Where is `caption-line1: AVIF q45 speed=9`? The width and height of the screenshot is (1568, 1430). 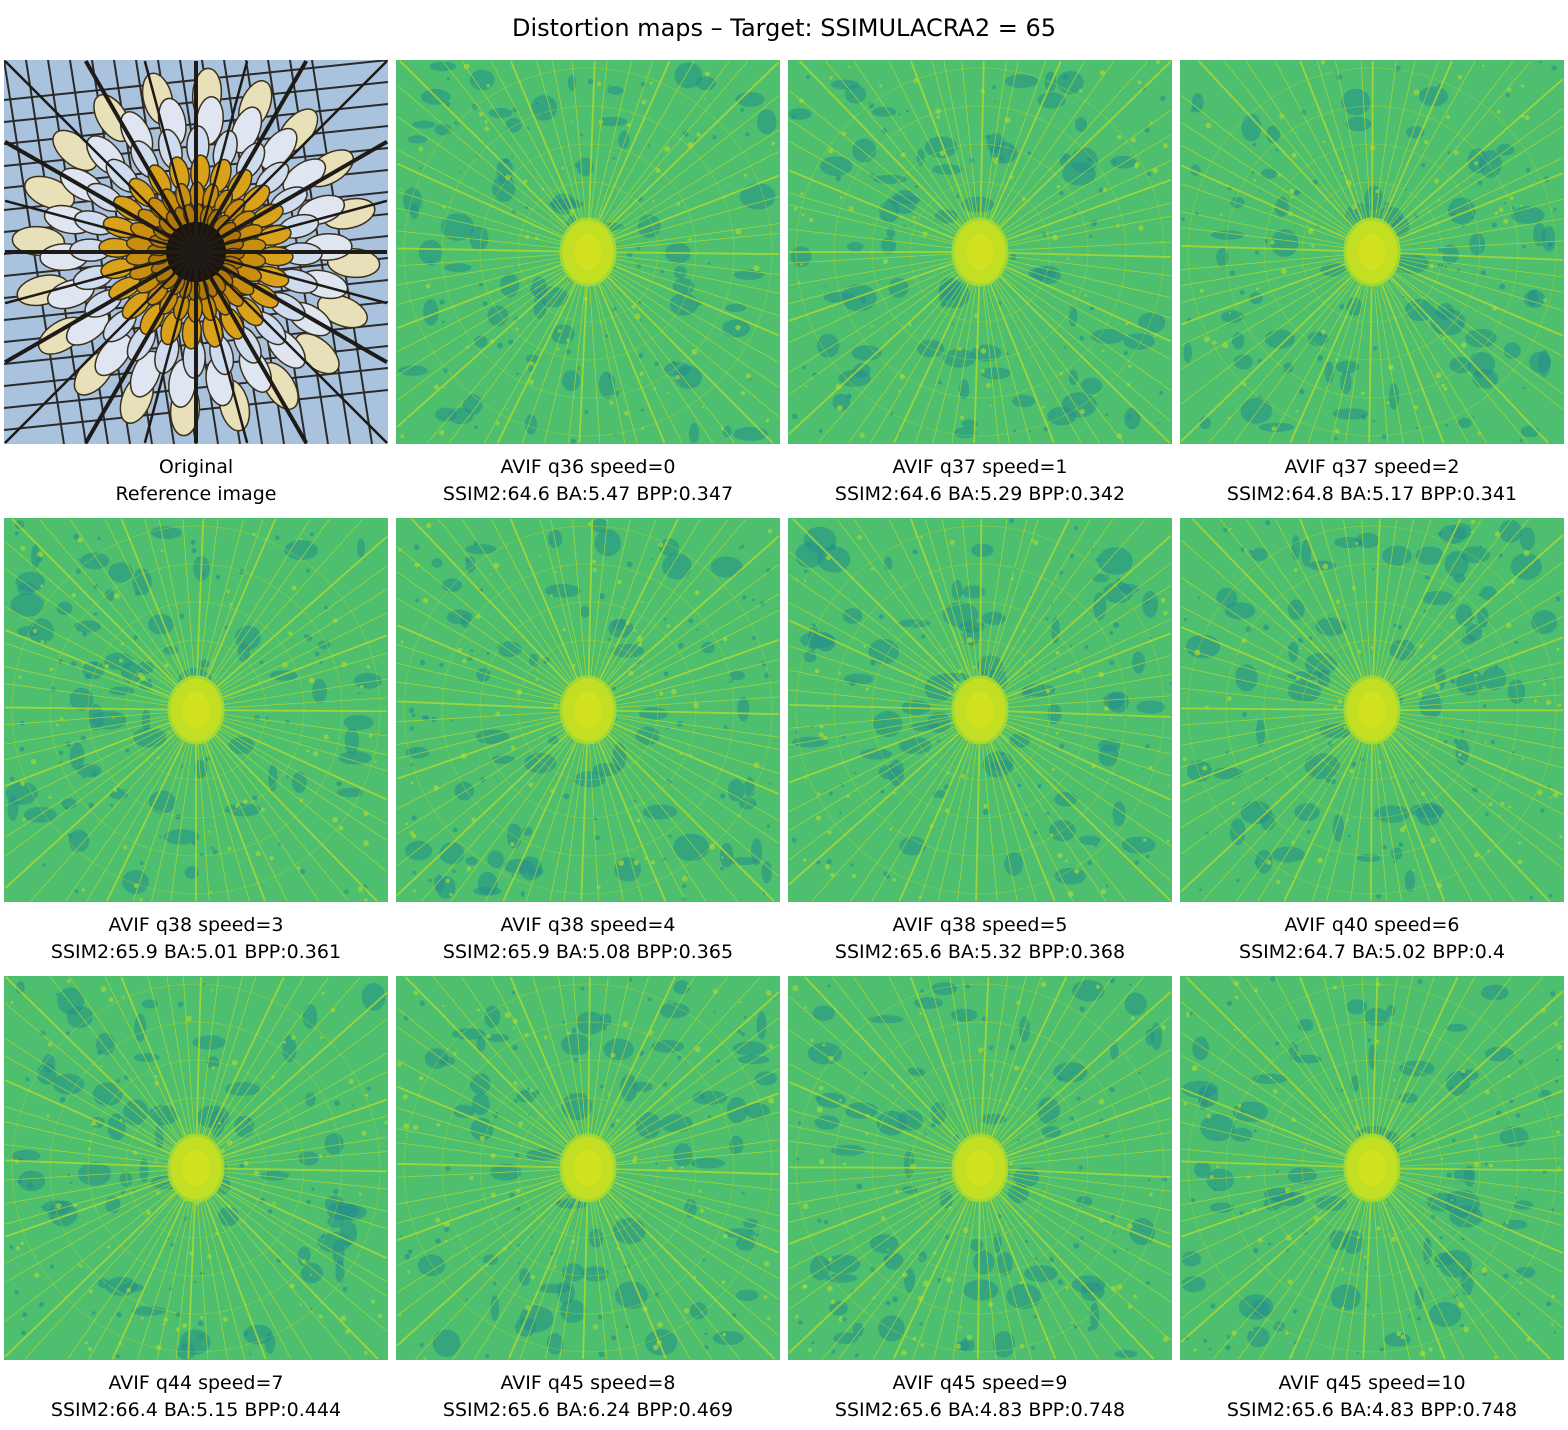
caption-line1: AVIF q45 speed=9 is located at coordinates (980, 1383).